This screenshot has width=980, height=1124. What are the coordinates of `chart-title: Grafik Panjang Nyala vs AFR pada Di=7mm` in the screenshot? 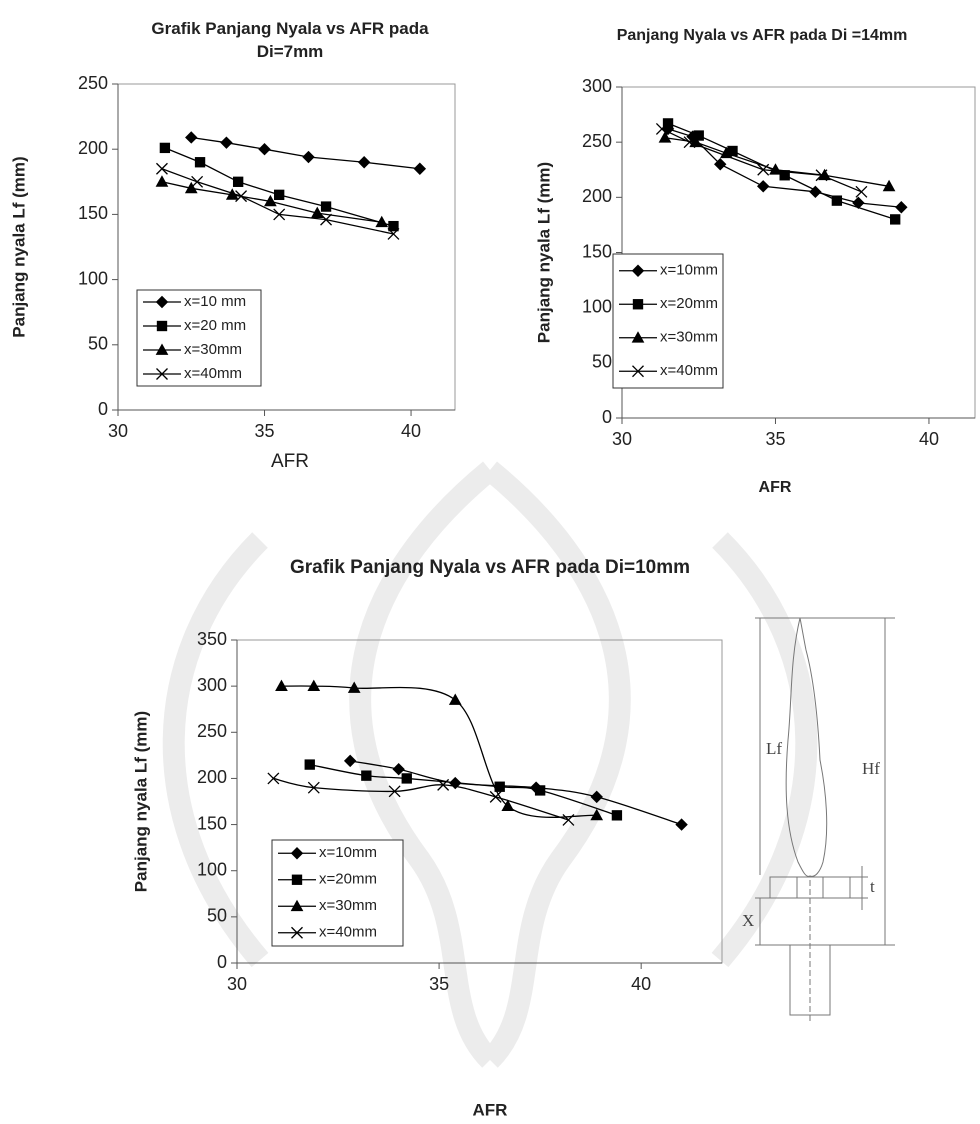 It's located at (290, 40).